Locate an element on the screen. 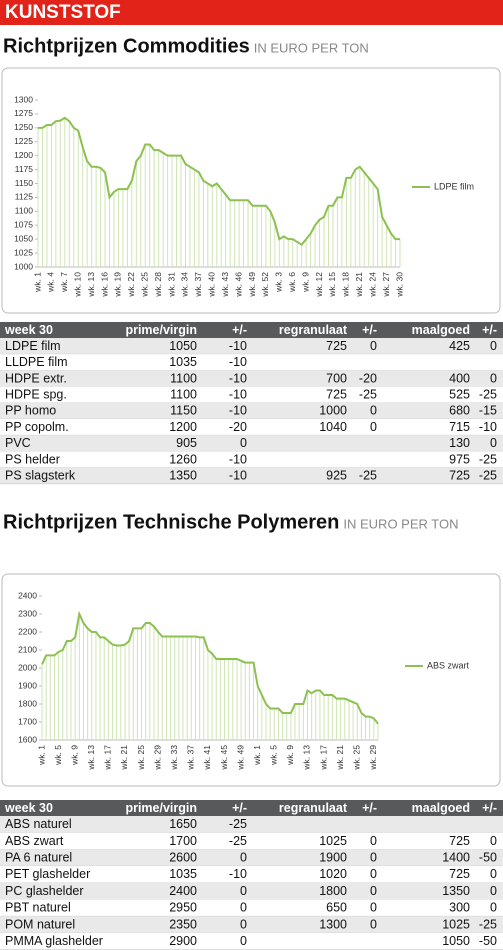 The height and width of the screenshot is (950, 503). table-cell: PET glashelder is located at coordinates (47, 874).